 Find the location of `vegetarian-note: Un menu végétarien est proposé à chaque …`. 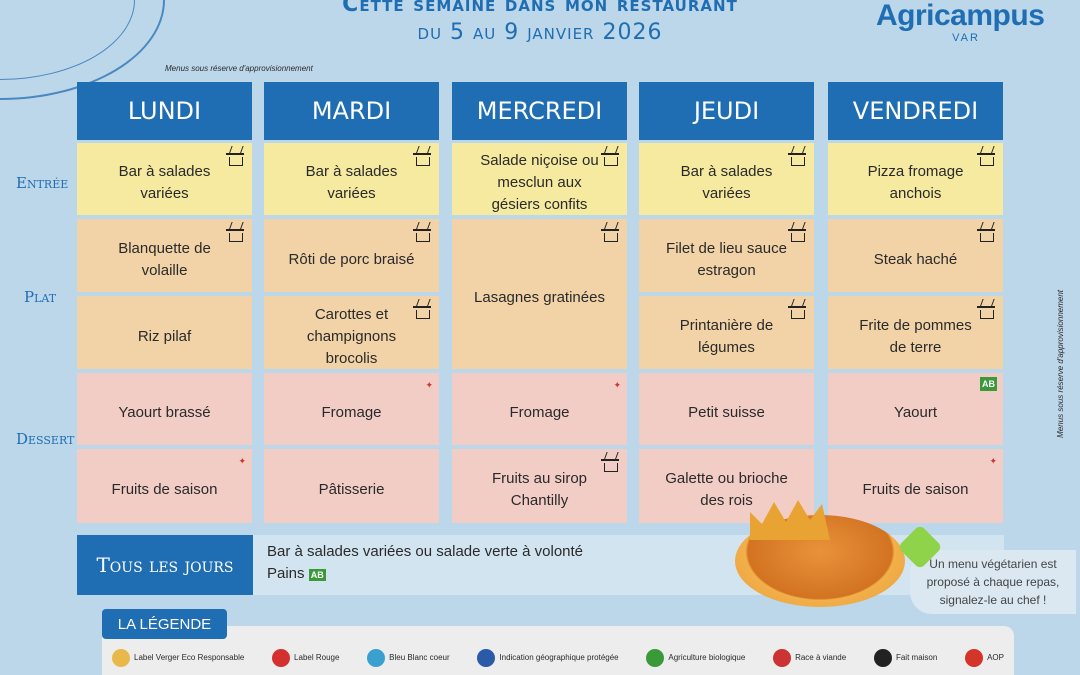

vegetarian-note: Un menu végétarien est proposé à chaque … is located at coordinates (993, 582).